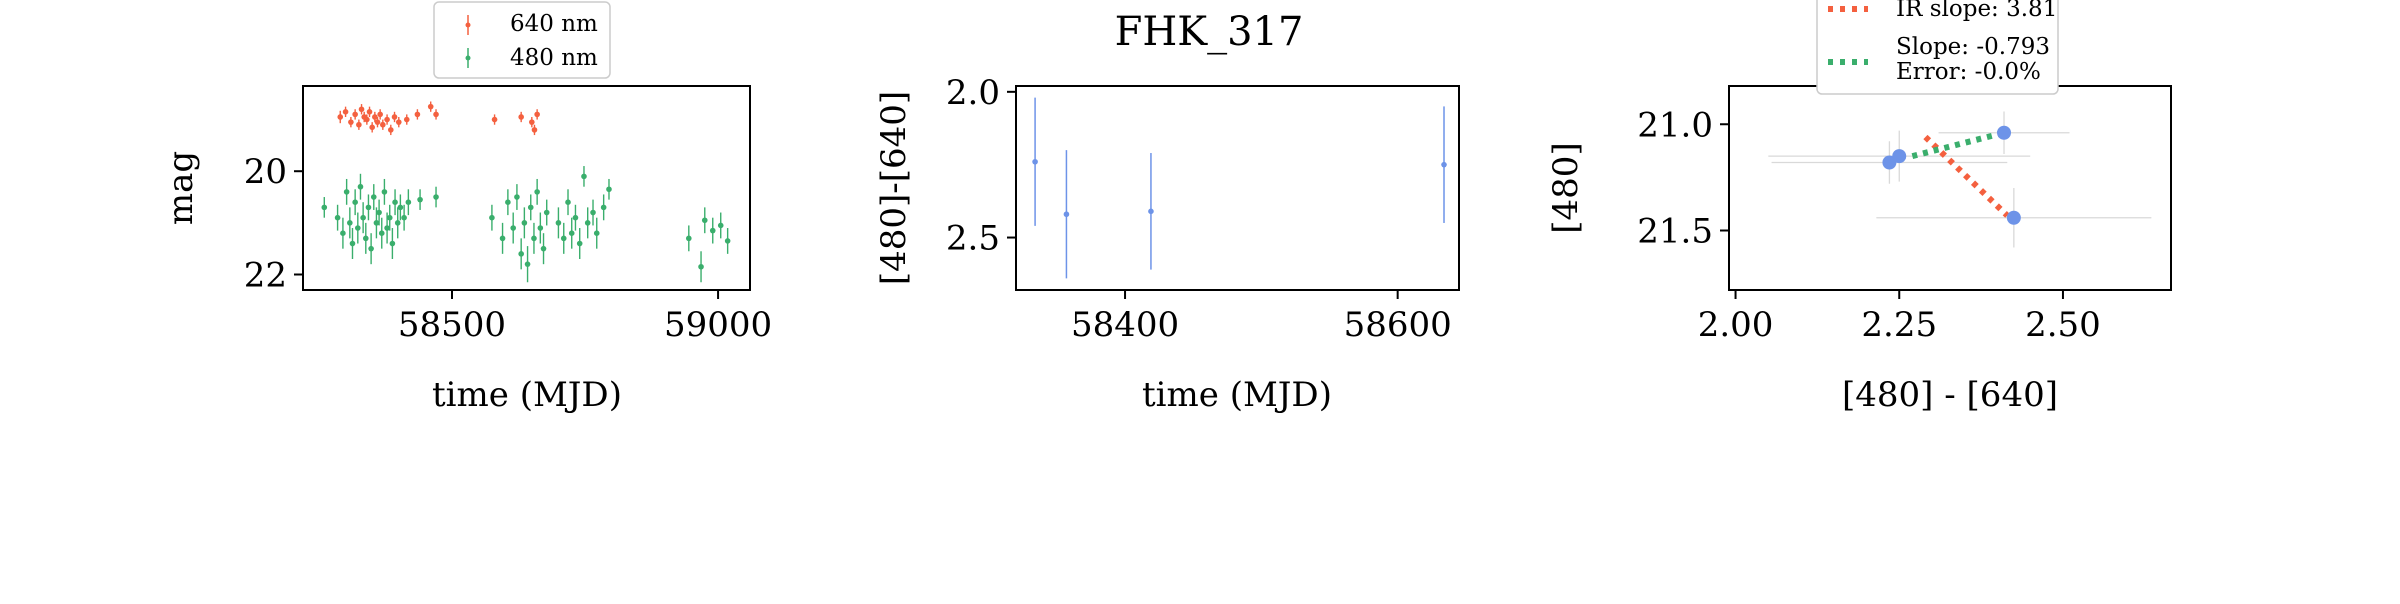 The height and width of the screenshot is (604, 2400). I want to click on lightcurve-xtick-label: 58500, so click(452, 325).